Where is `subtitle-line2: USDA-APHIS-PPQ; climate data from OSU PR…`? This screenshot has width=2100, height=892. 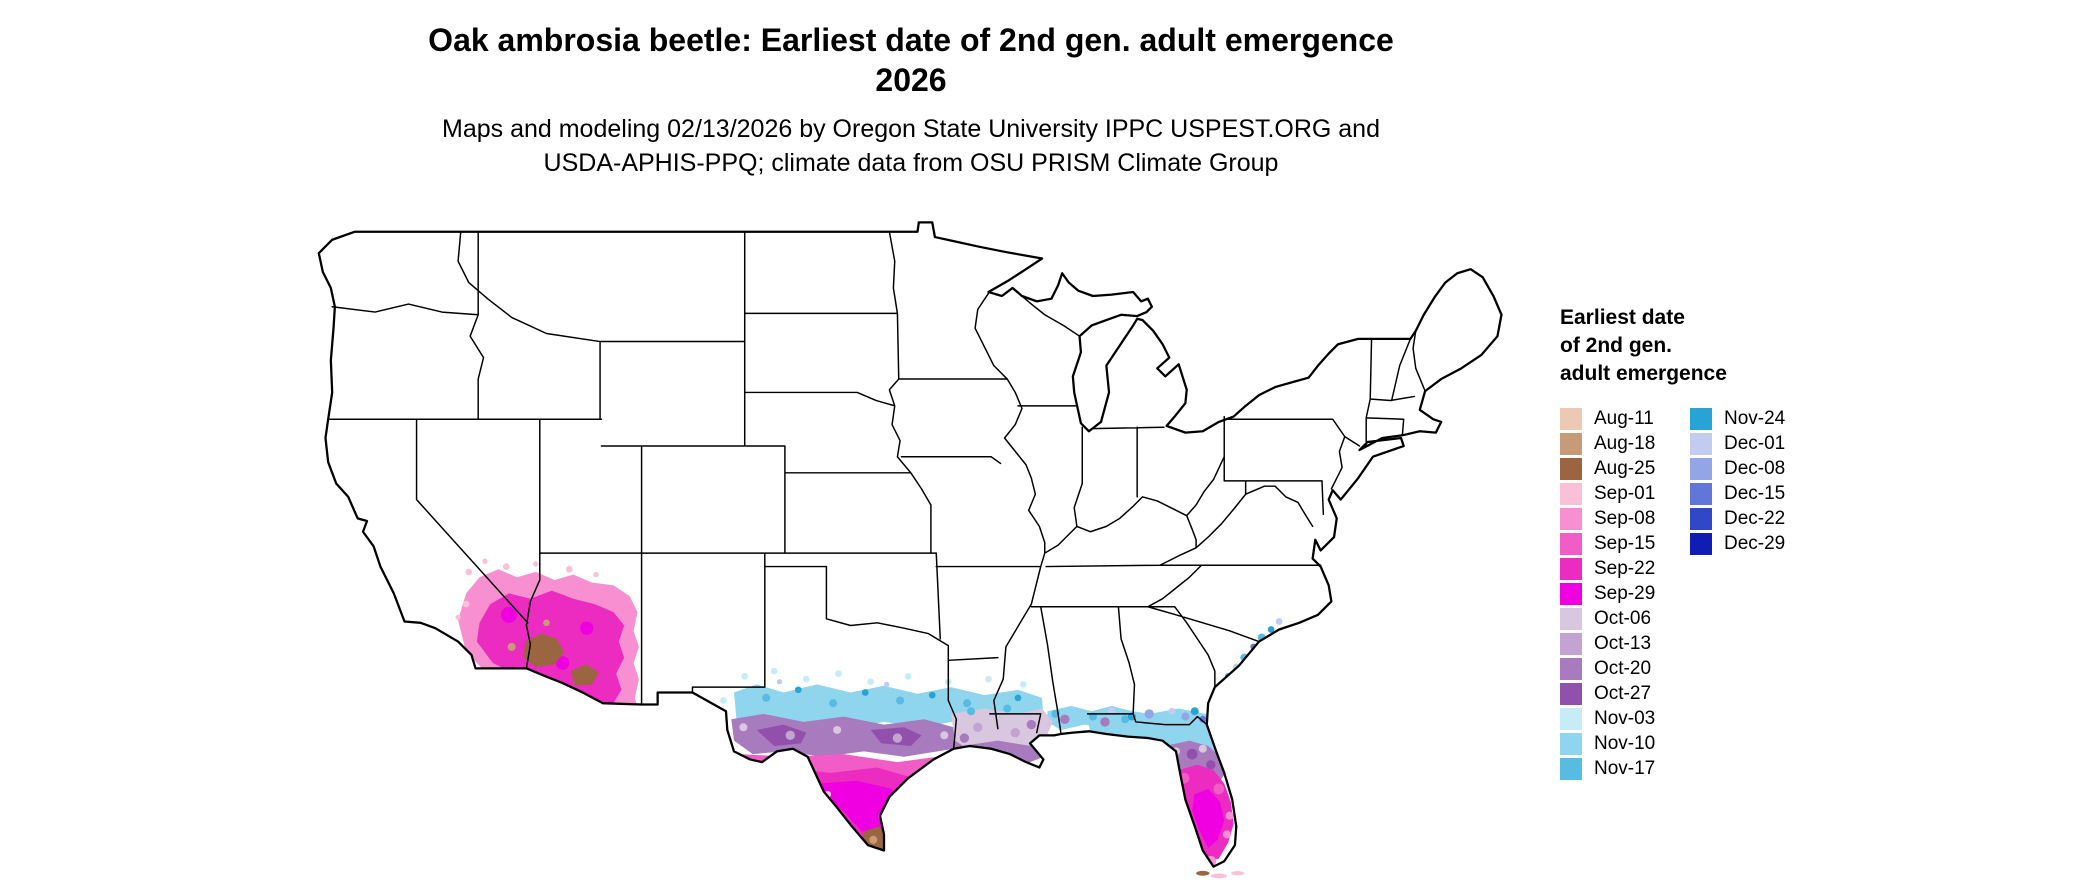
subtitle-line2: USDA-APHIS-PPQ; climate data from OSU PR… is located at coordinates (911, 163).